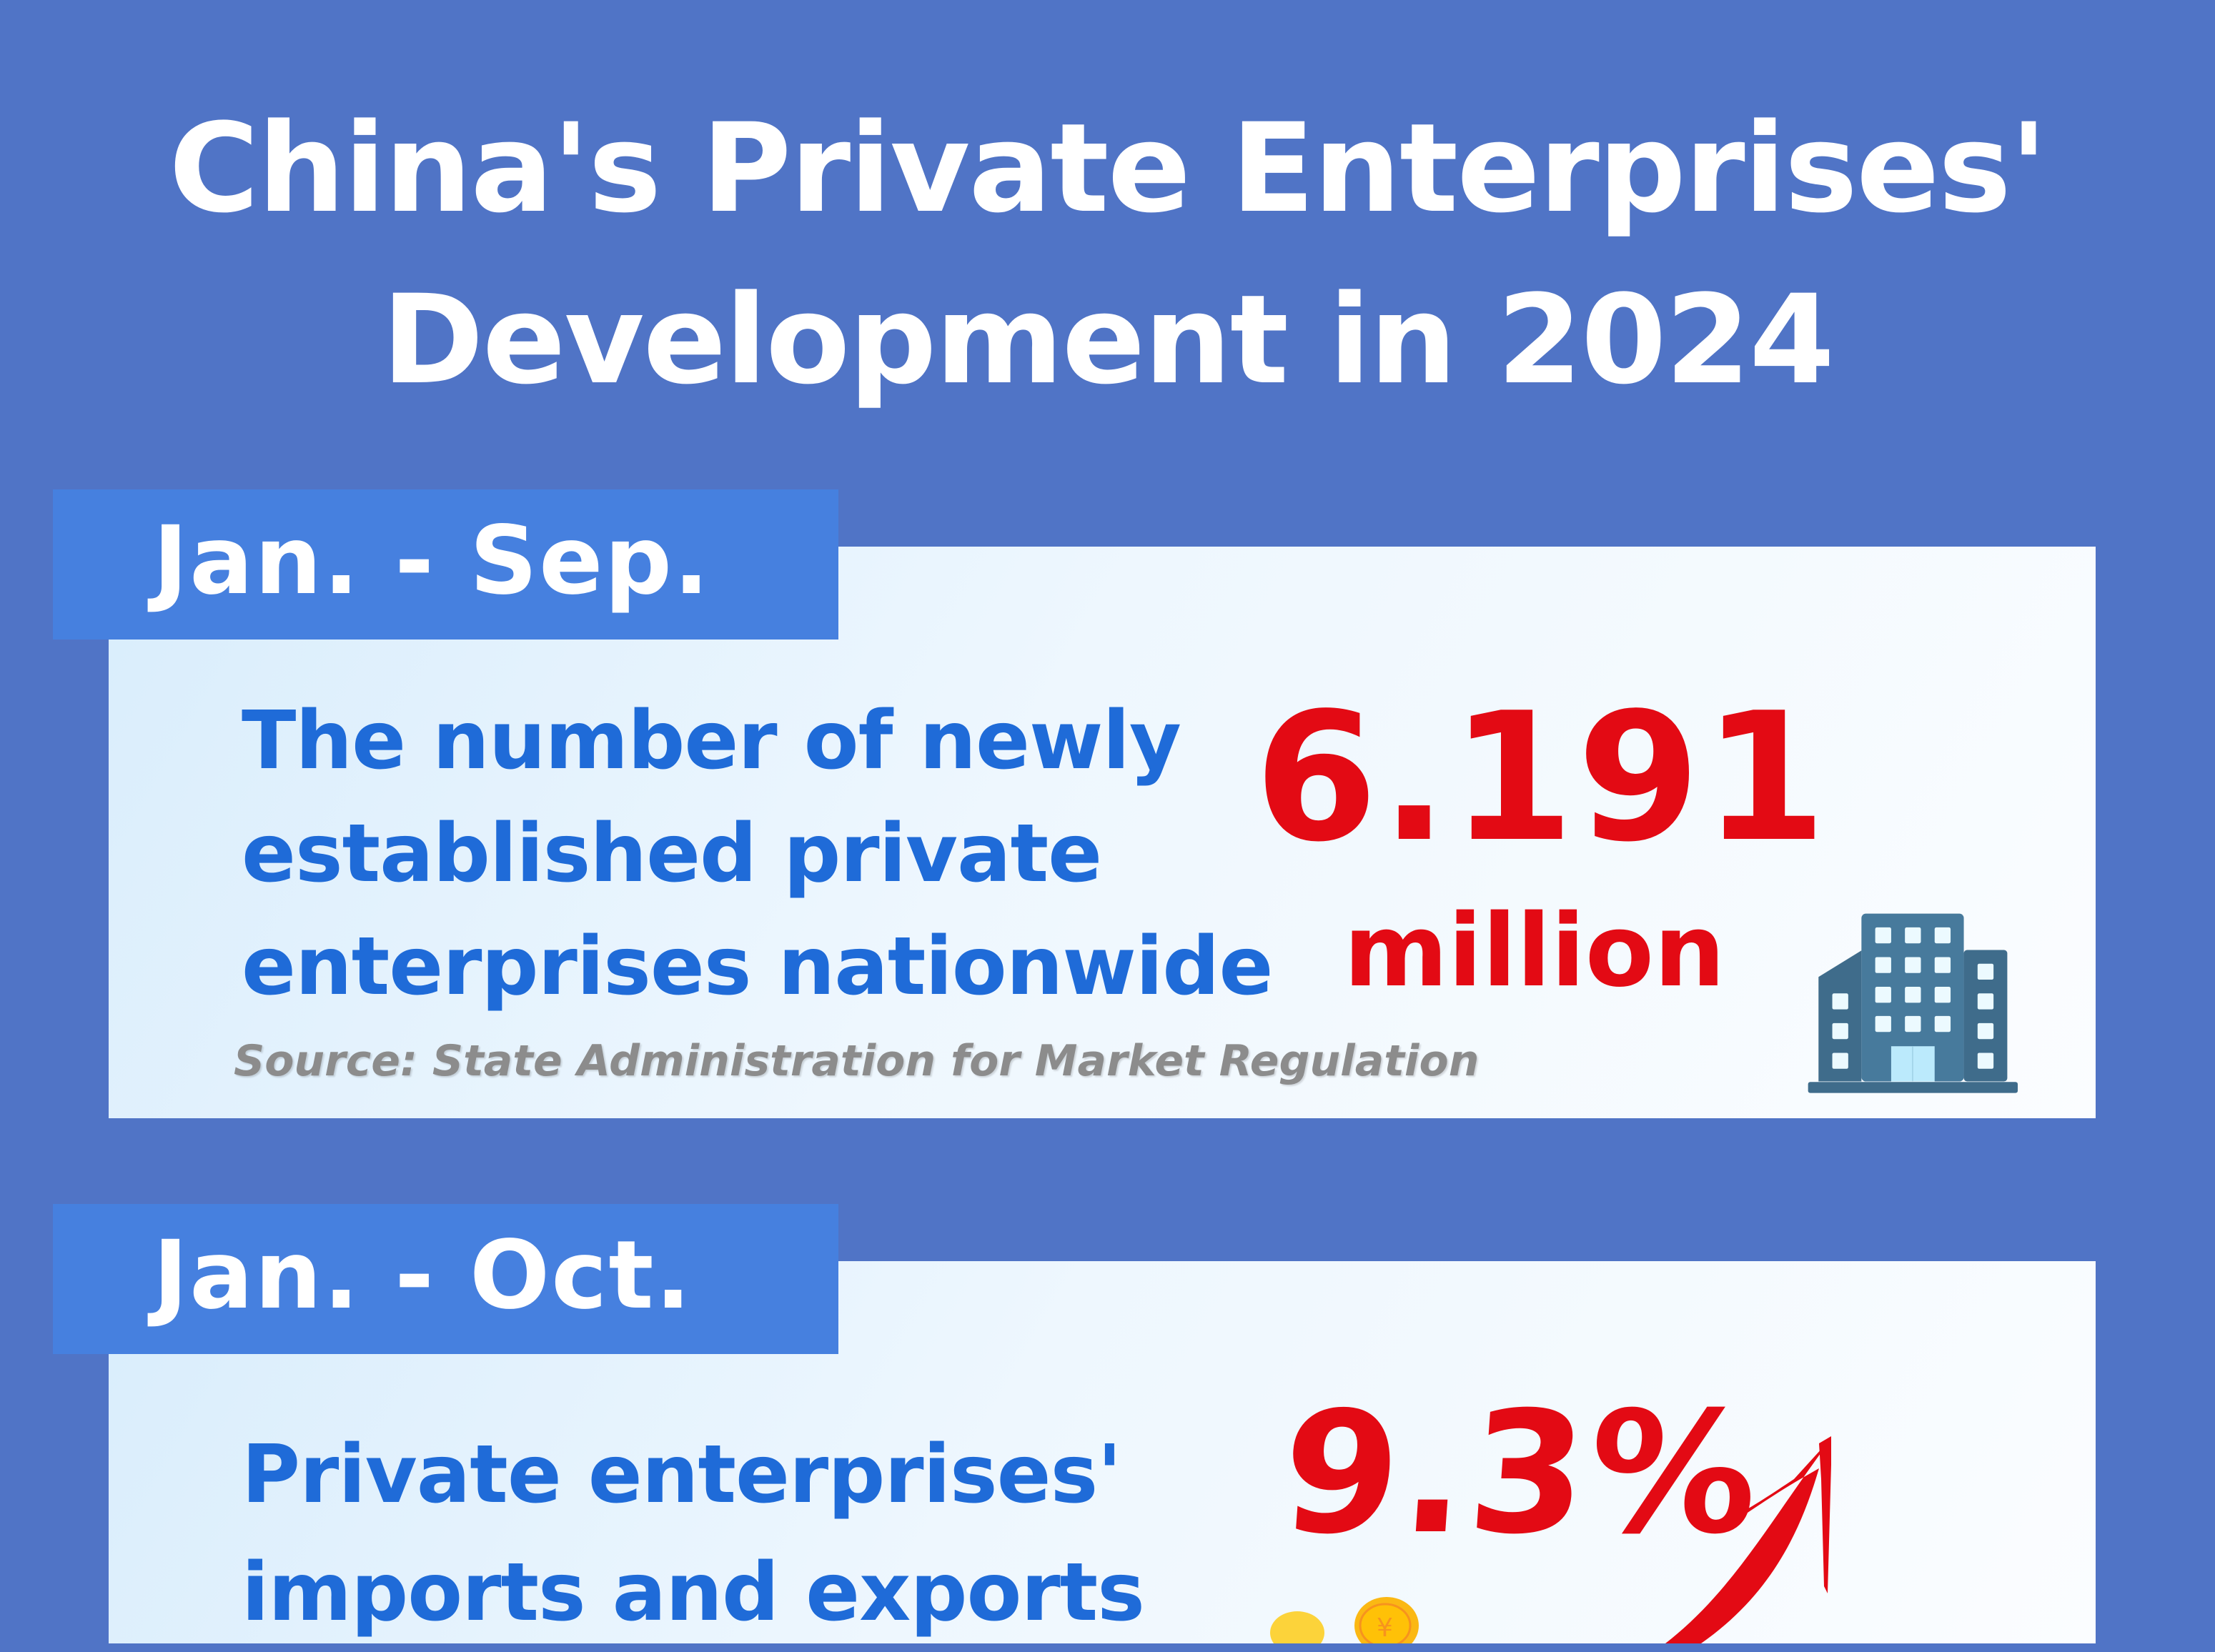 The image size is (2215, 1652). I want to click on upward-arrow-icon, so click(1748, 1539).